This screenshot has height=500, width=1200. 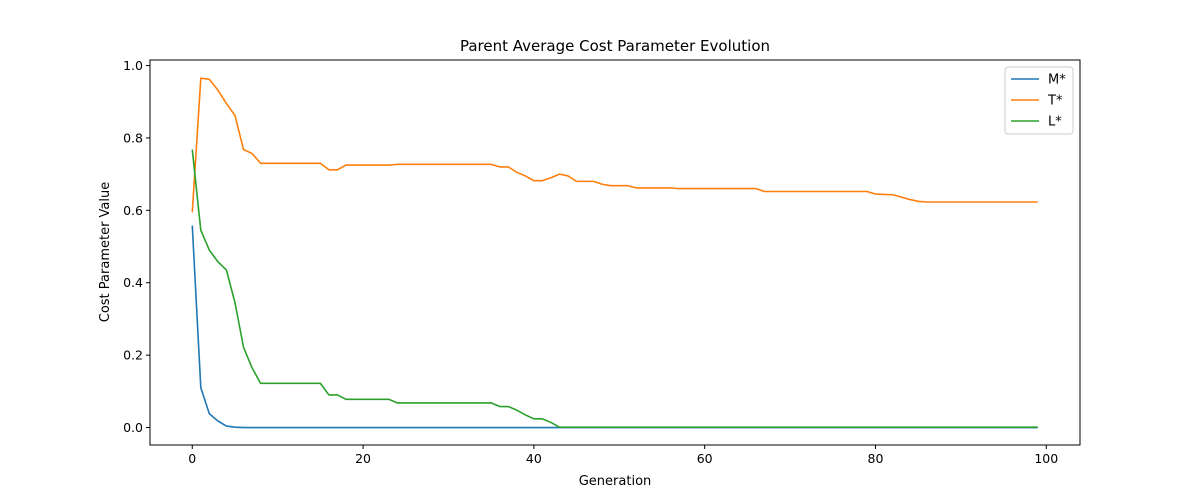 I want to click on y-tick-label: 0.2, so click(x=133, y=355).